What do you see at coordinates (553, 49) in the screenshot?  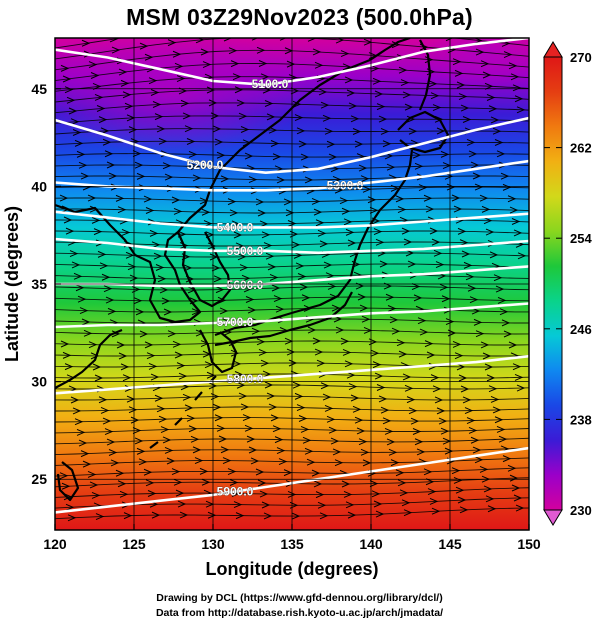 I see `colorbar-max-triangle` at bounding box center [553, 49].